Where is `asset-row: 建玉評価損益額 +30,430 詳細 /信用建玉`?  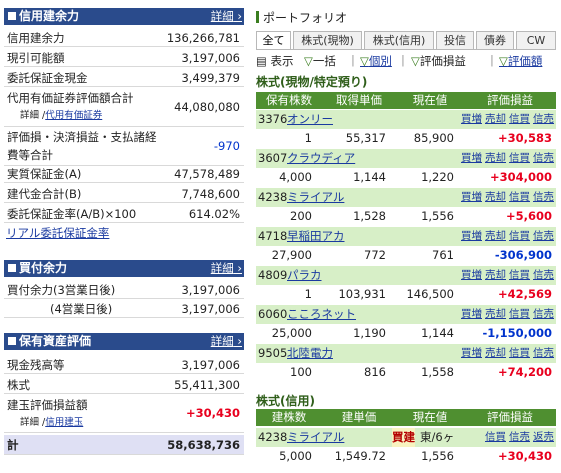 asset-row: 建玉評価損益額 +30,430 詳細 /信用建玉 is located at coordinates (124, 414).